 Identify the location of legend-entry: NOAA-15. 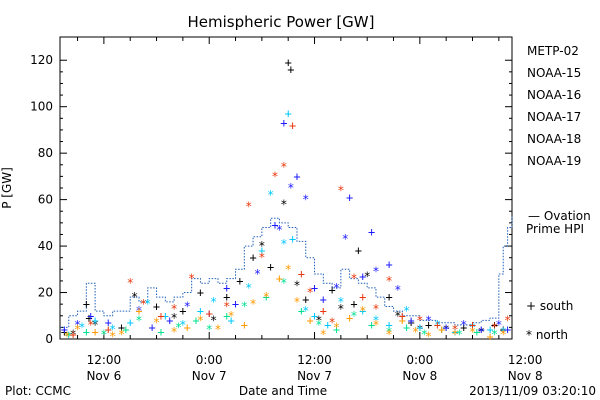
(554, 73).